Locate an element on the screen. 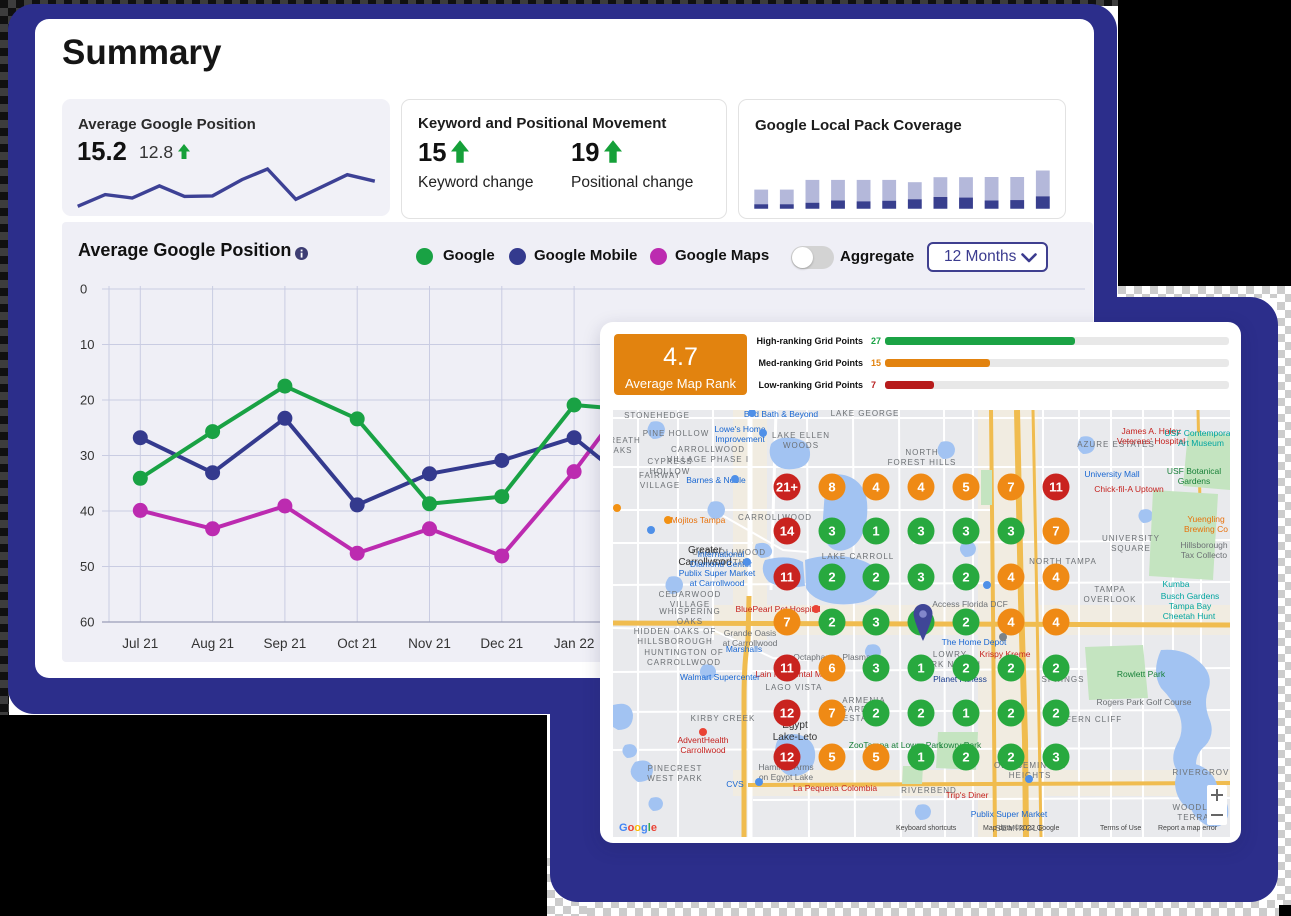  svg-text: Krispy Kreme is located at coordinates (1004, 654).